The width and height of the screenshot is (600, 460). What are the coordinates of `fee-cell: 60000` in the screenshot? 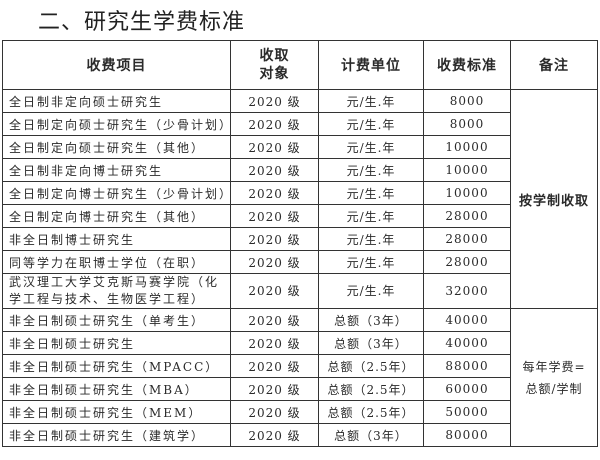 It's located at (467, 389).